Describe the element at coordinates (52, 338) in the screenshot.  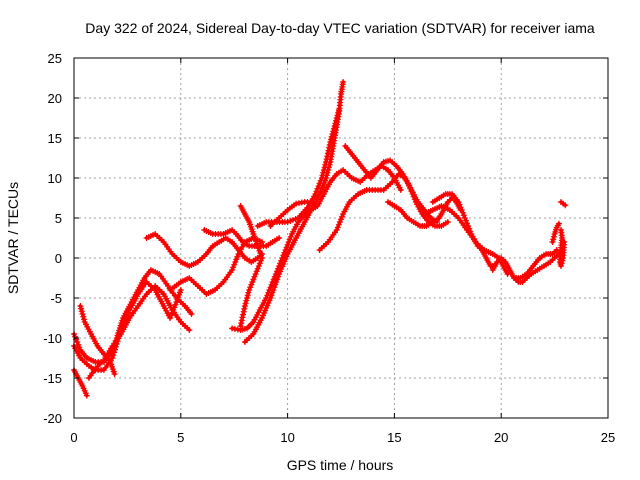
I see `y-tick-label: -10` at that location.